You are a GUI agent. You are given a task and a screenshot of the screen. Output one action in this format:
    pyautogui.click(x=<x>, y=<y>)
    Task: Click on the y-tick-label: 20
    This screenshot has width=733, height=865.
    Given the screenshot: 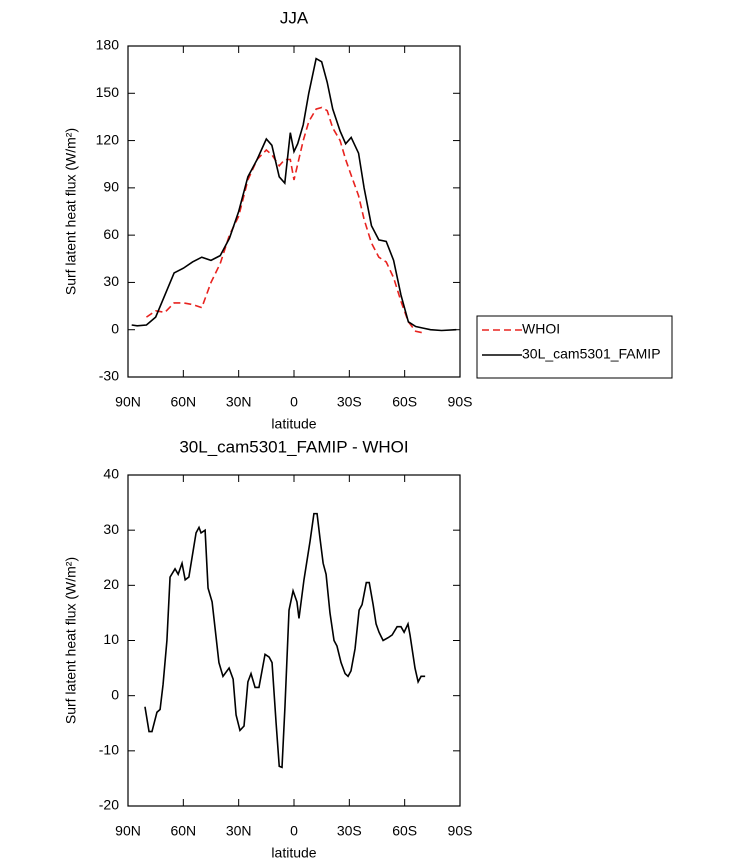 What is the action you would take?
    pyautogui.click(x=111, y=584)
    